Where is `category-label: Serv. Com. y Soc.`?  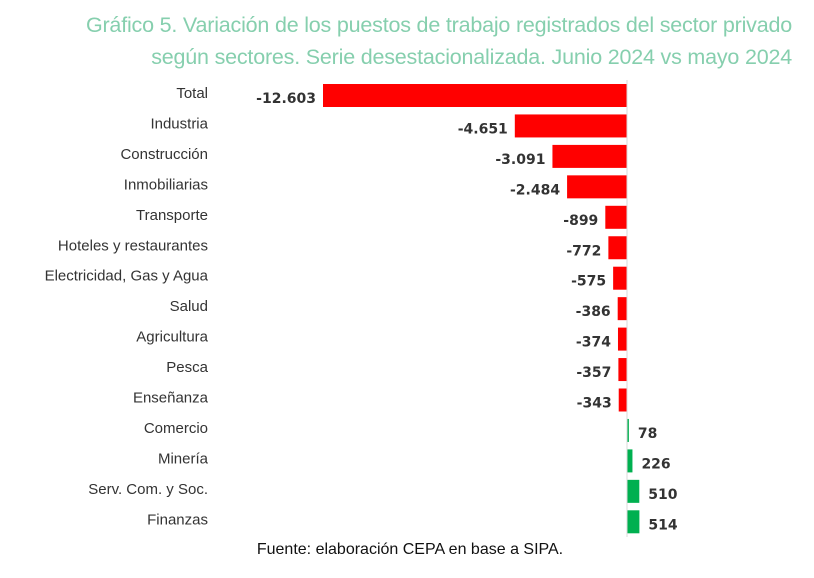 category-label: Serv. Com. y Soc. is located at coordinates (148, 489).